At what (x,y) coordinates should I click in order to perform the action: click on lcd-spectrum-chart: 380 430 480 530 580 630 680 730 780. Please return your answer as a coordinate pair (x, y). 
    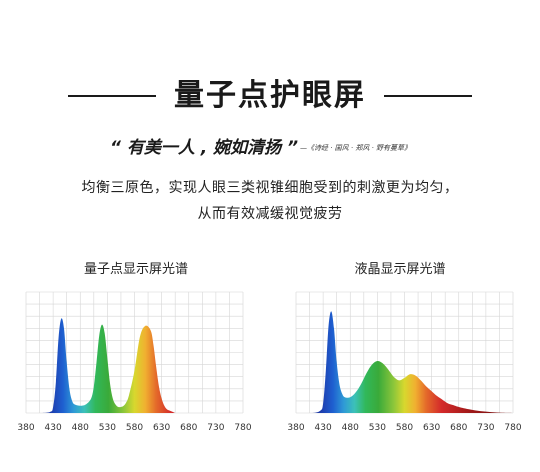
    Looking at the image, I should click on (404, 362).